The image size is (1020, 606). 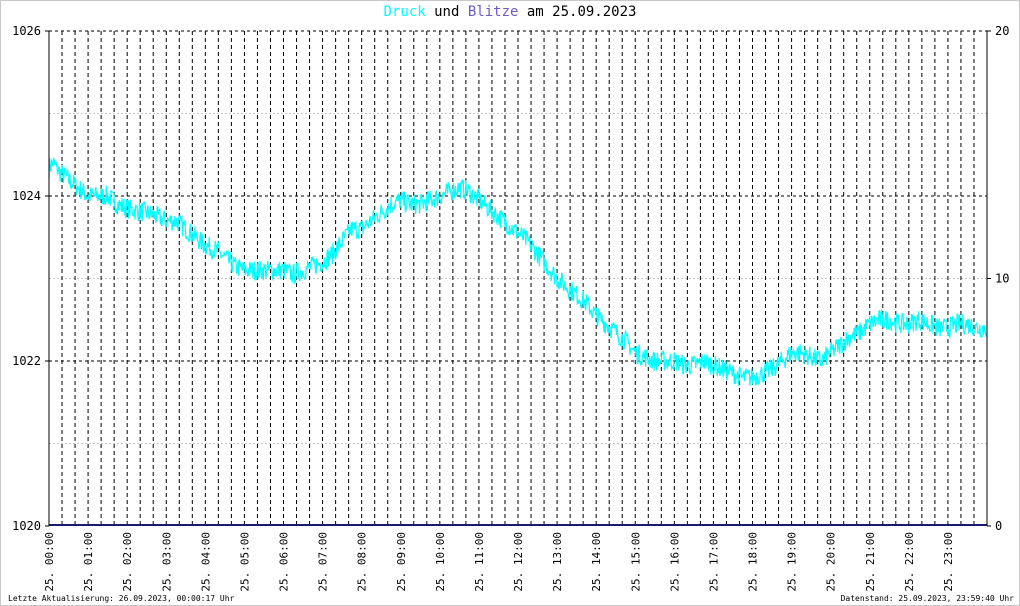 What do you see at coordinates (26, 31) in the screenshot?
I see `y-left-tick-label: 1026` at bounding box center [26, 31].